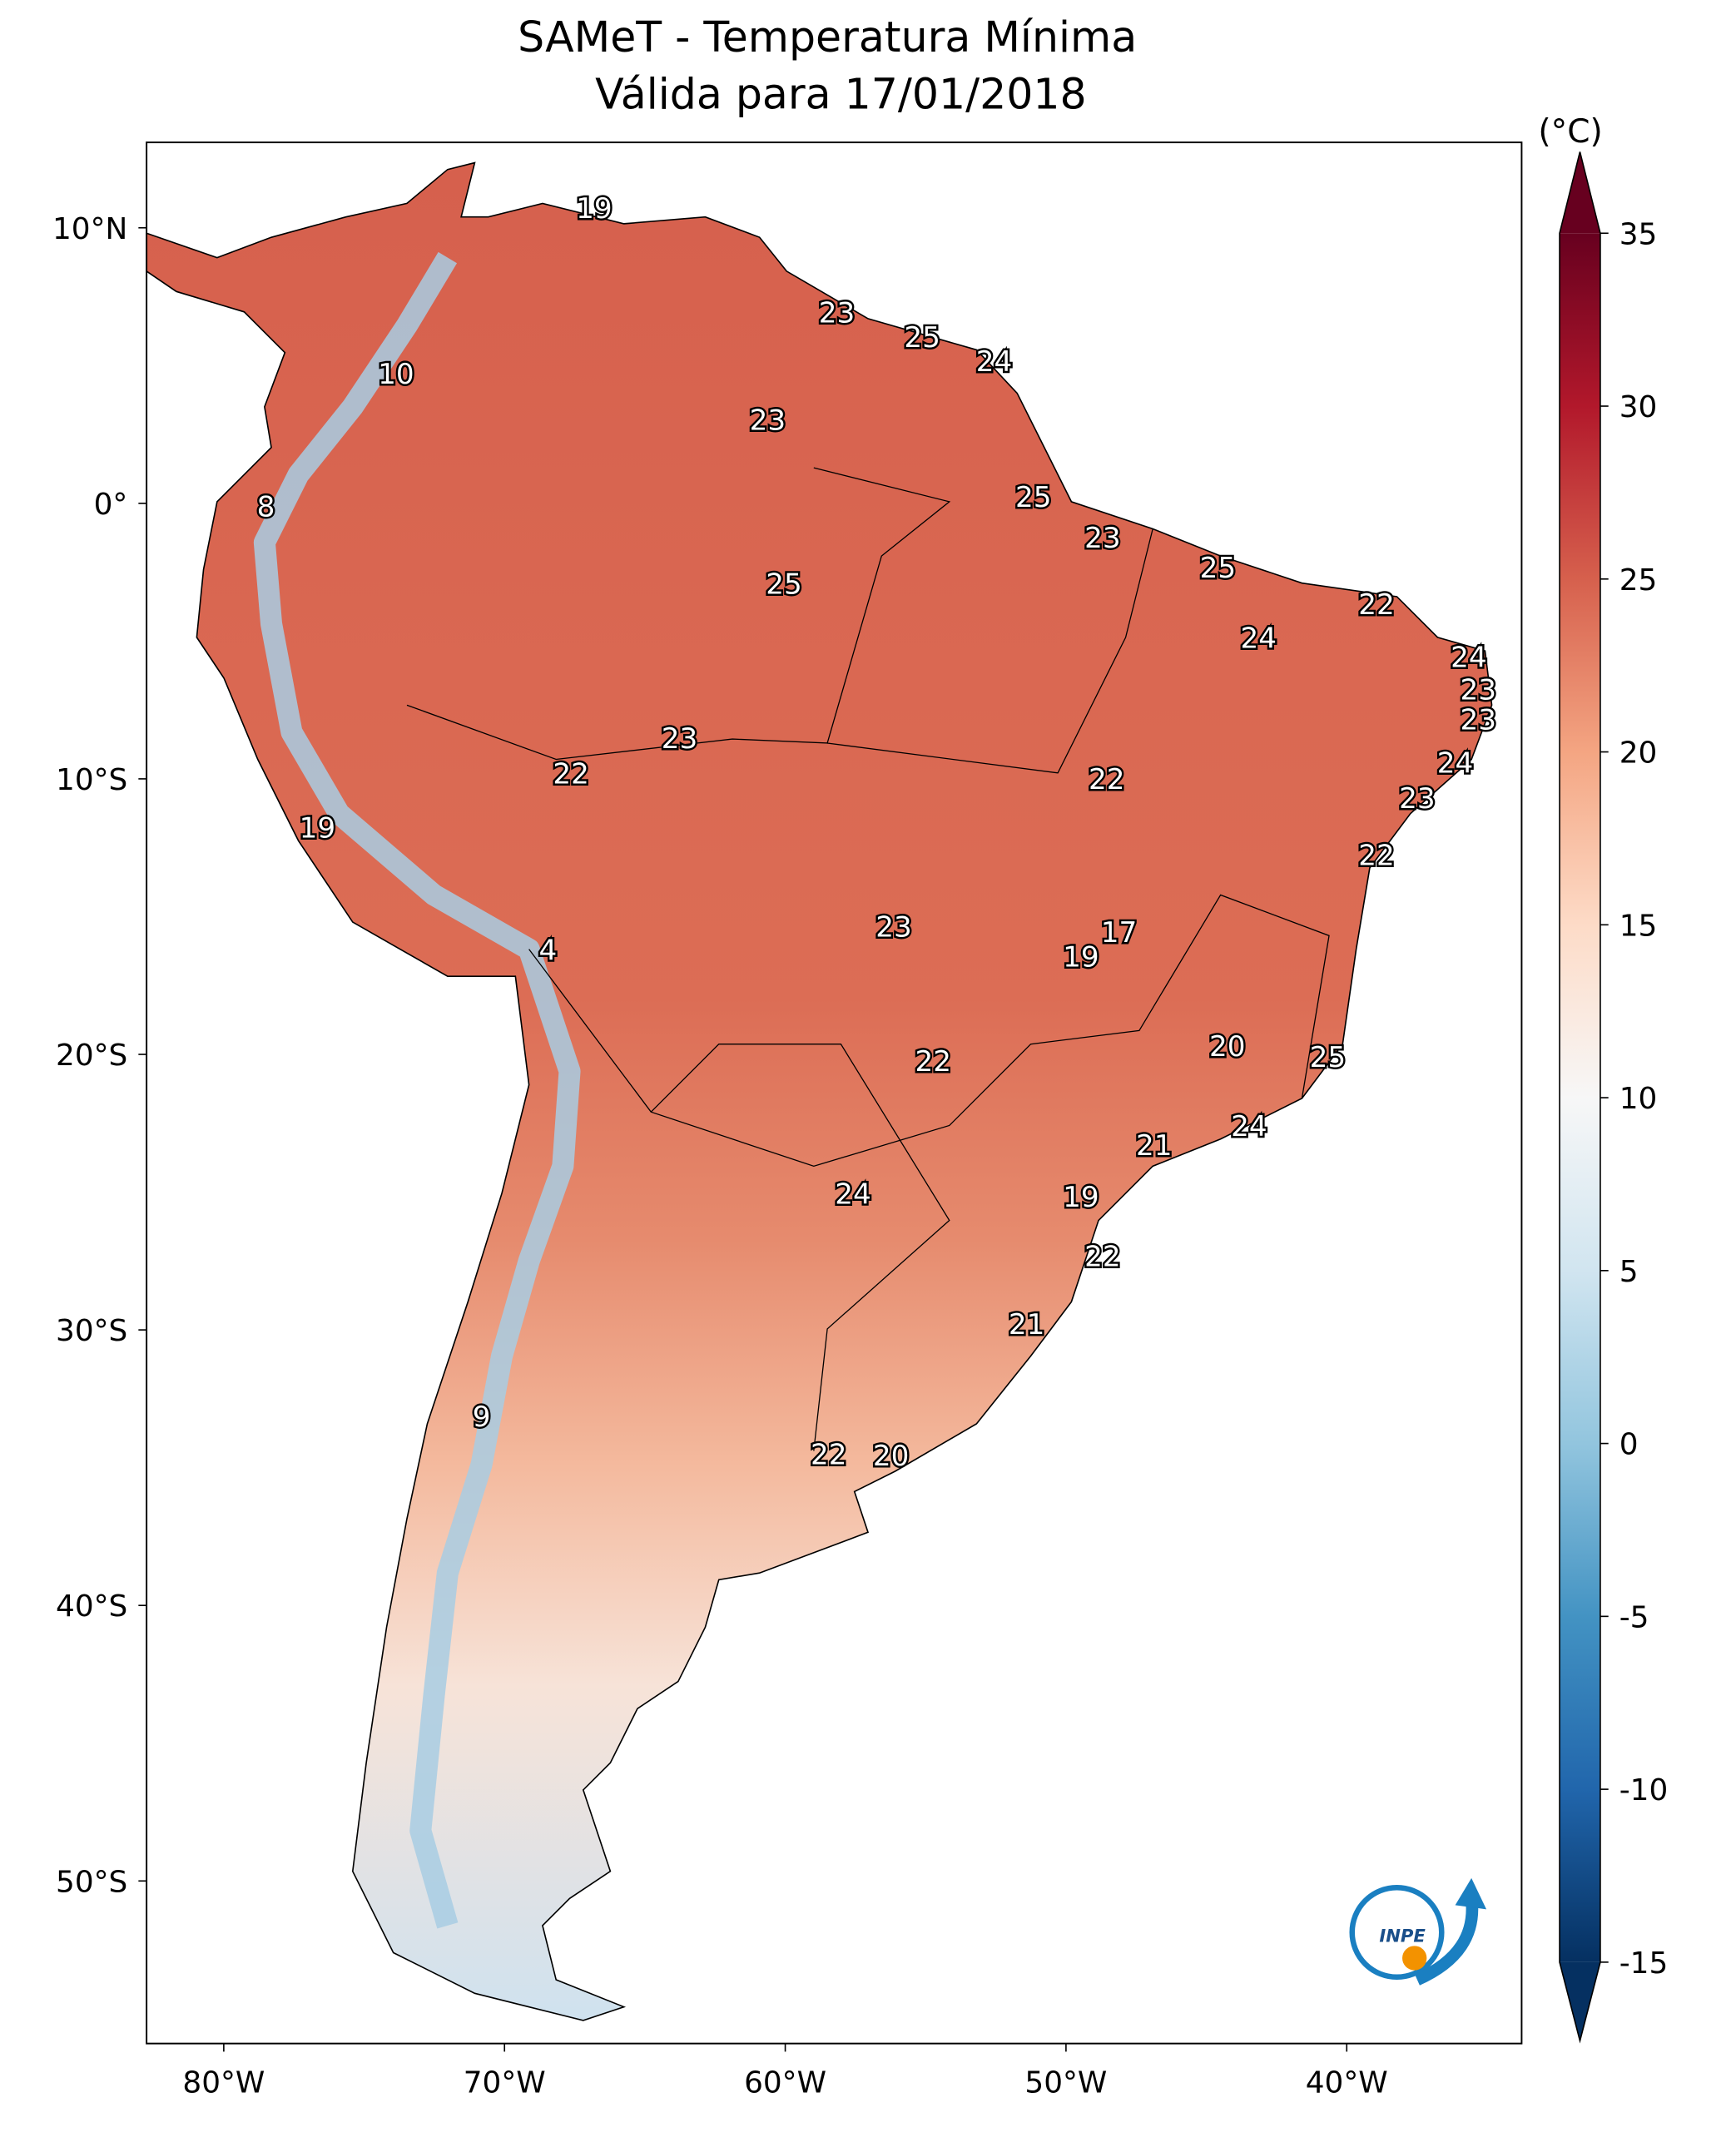 The image size is (1736, 2152). Describe the element at coordinates (1414, 1958) in the screenshot. I see `logo-dot` at that location.